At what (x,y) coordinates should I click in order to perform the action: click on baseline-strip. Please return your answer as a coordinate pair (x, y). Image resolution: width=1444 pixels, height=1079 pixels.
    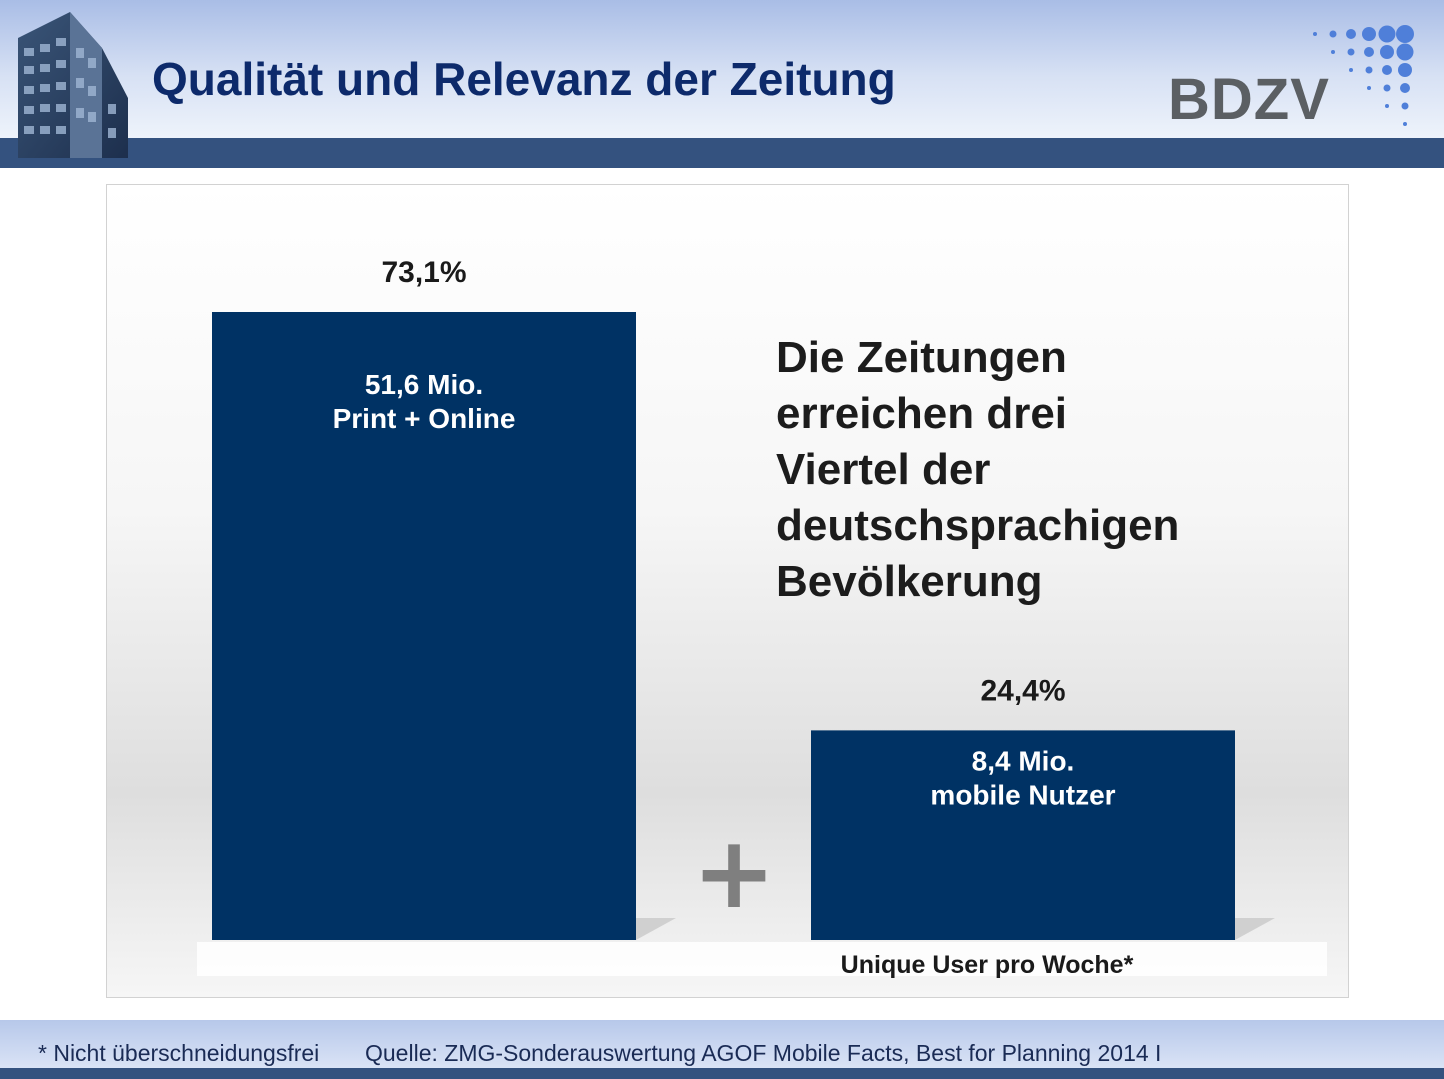
    Looking at the image, I should click on (762, 959).